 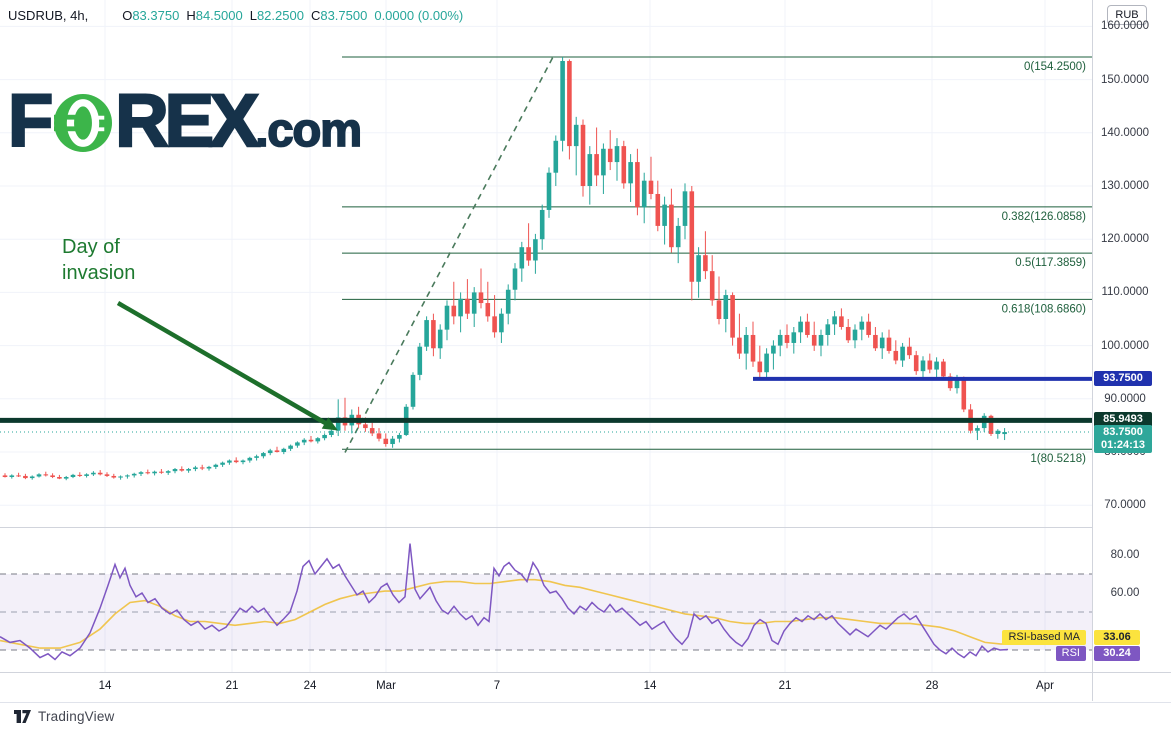 What do you see at coordinates (98, 260) in the screenshot?
I see `day-of-invasion-annotation: Day of invasion` at bounding box center [98, 260].